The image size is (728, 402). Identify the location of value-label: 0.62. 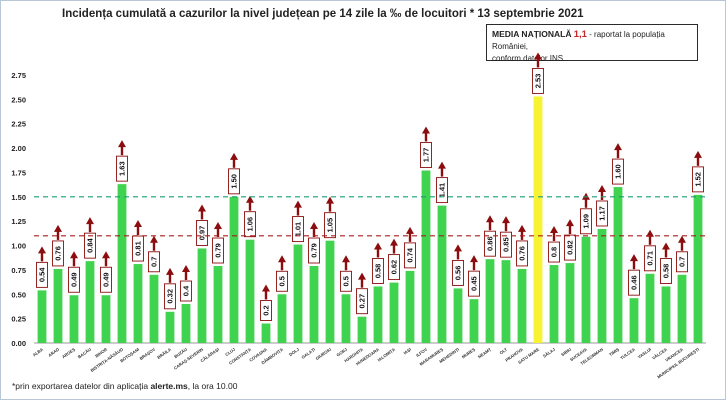
(394, 267).